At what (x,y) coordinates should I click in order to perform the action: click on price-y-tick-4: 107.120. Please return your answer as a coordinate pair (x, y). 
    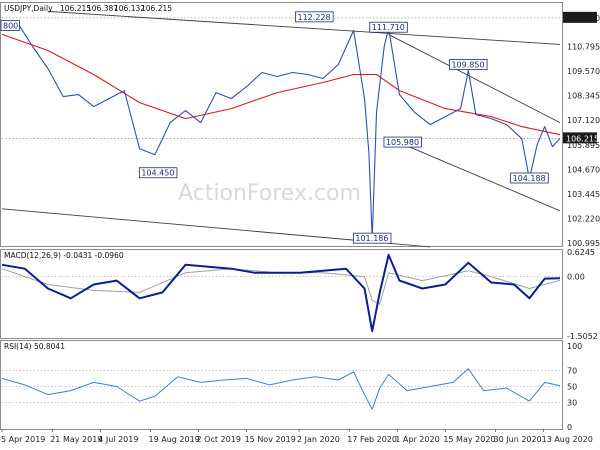
    Looking at the image, I should click on (583, 120).